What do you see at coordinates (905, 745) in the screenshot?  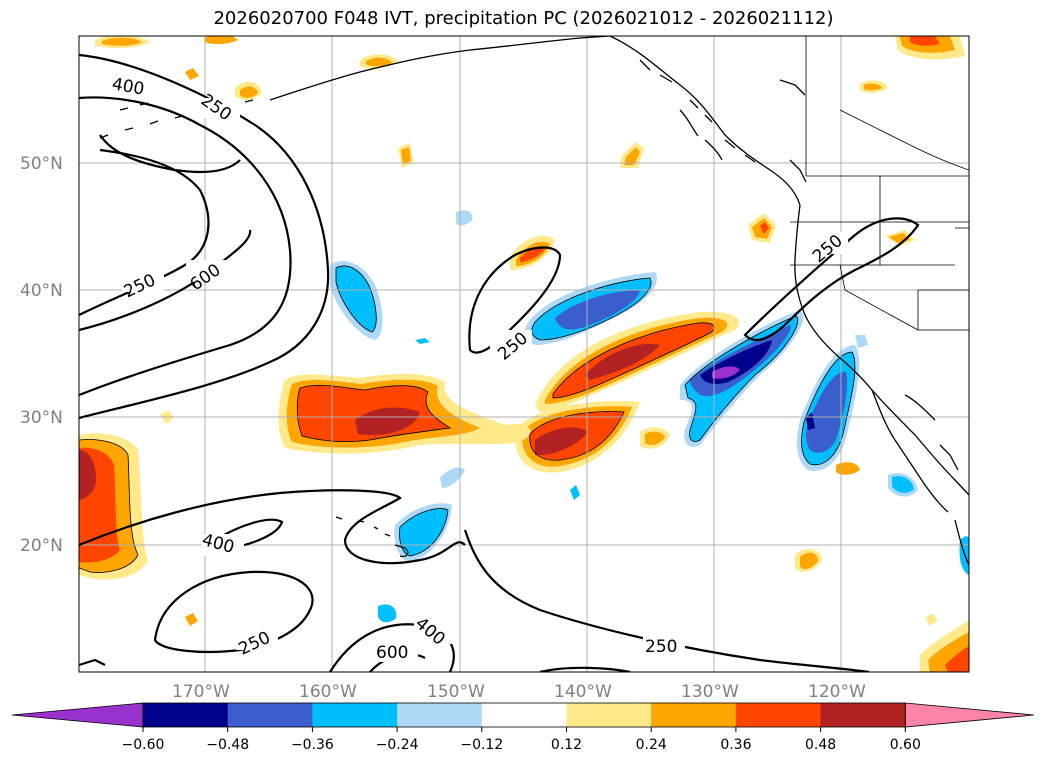 I see `colorbar-tick-label: 0.60` at bounding box center [905, 745].